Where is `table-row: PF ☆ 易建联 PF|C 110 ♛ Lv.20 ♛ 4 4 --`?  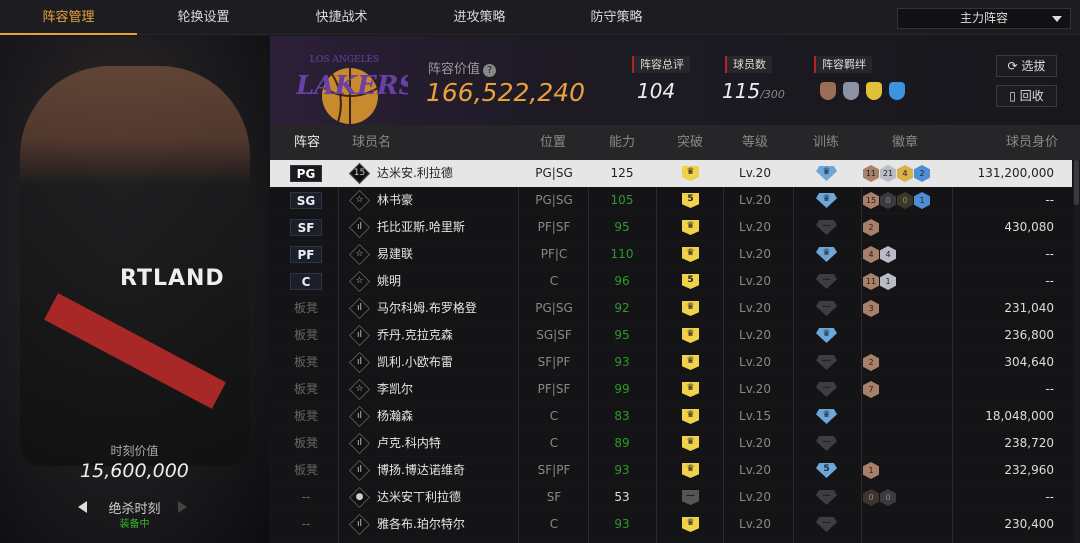 table-row: PF ☆ 易建联 PF|C 110 ♛ Lv.20 ♛ 4 4 -- is located at coordinates (671, 254).